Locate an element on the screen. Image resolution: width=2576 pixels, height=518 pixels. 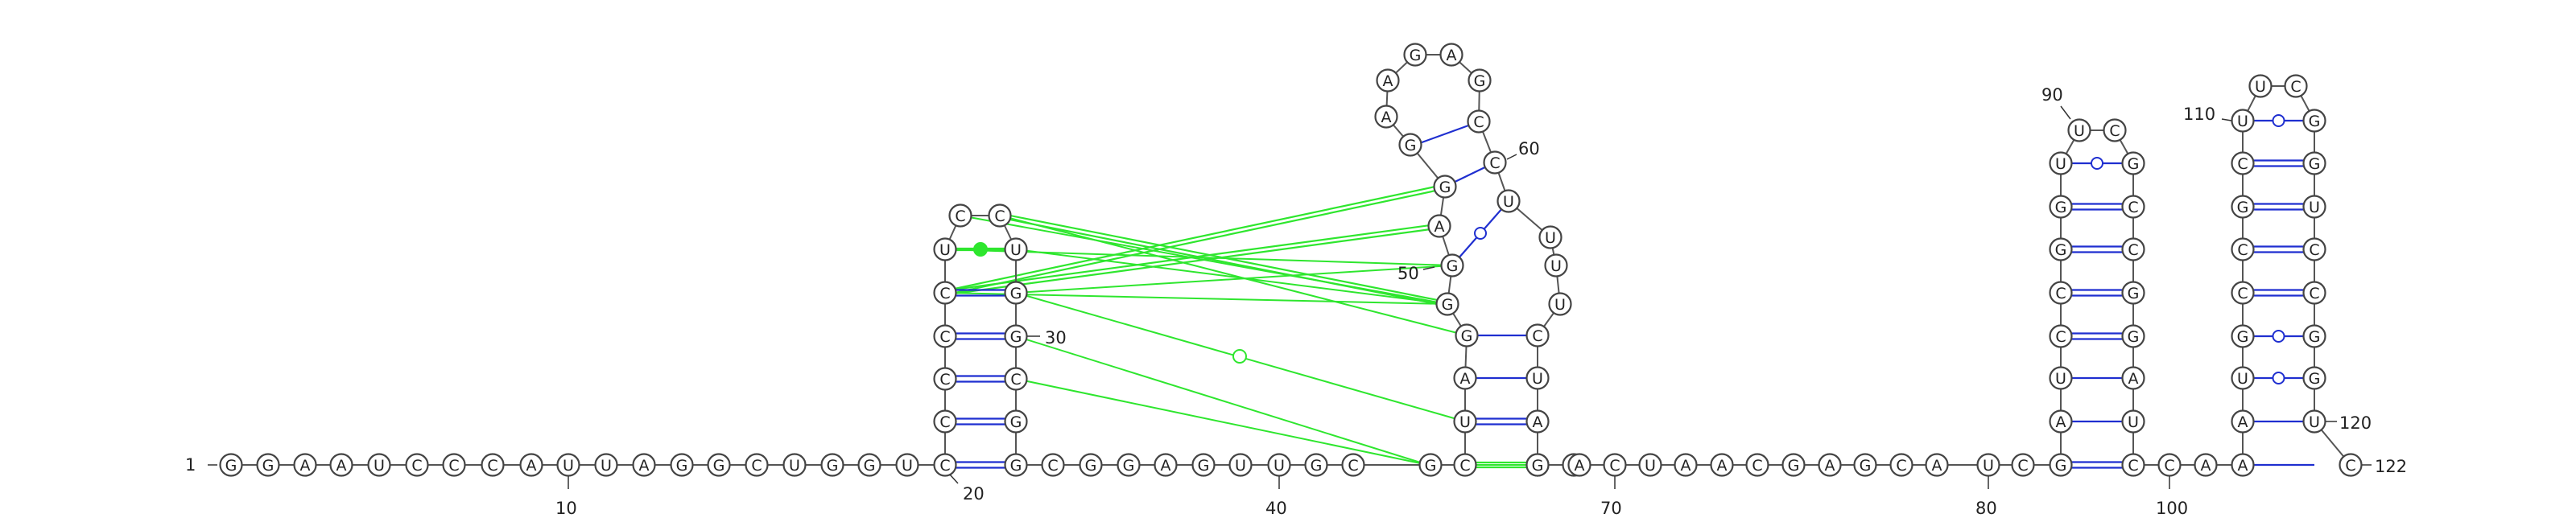
tertiary-marker-open is located at coordinates (1239, 356).